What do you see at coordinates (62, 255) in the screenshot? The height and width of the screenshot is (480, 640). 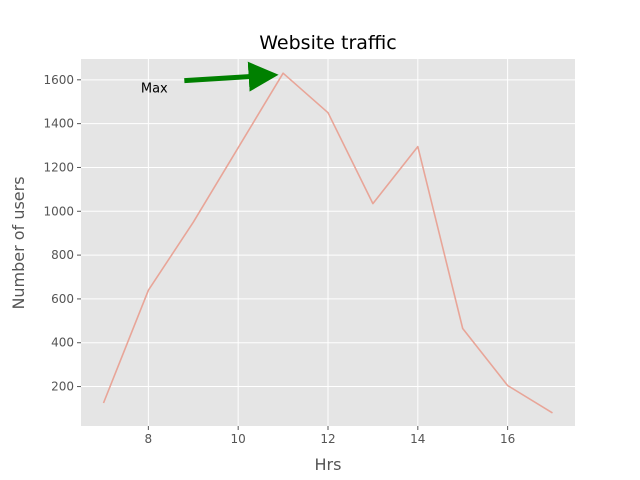 I see `y-tick-label: 800` at bounding box center [62, 255].